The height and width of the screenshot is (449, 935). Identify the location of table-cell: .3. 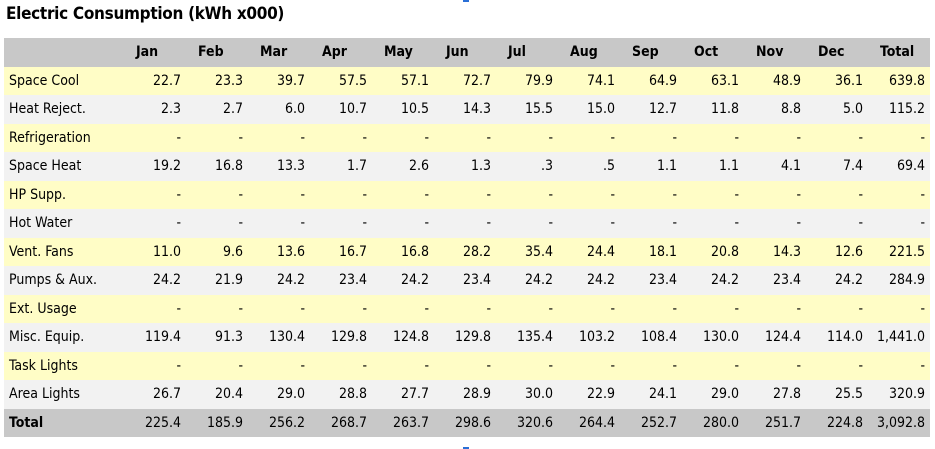
(527, 166).